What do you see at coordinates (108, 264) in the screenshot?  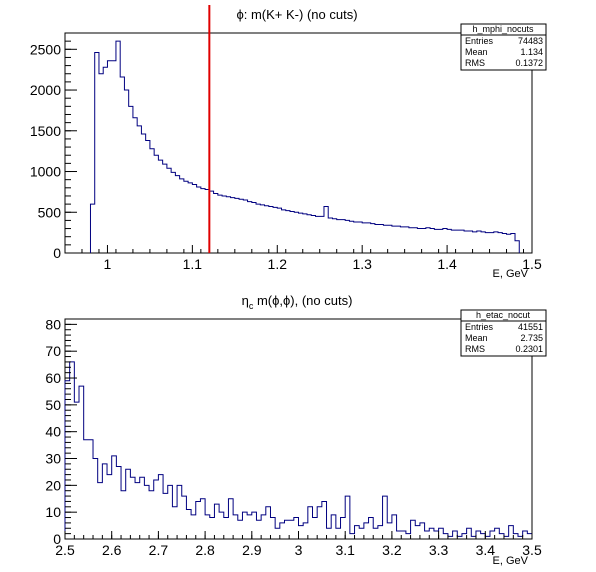 I see `x-tick-label: 1` at bounding box center [108, 264].